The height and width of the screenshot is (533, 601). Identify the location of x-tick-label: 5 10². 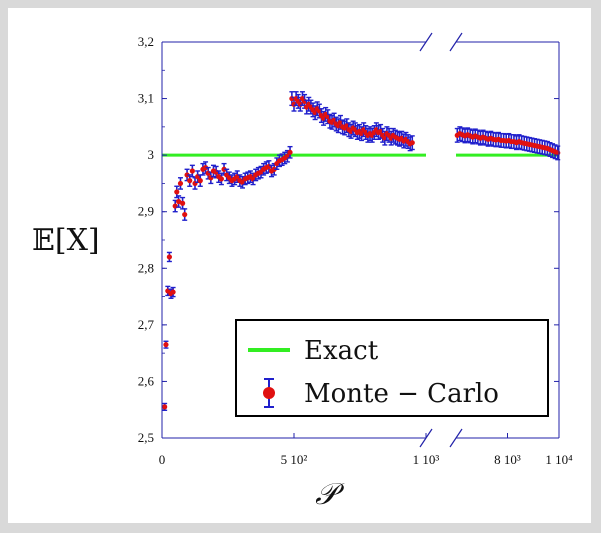
(294, 459).